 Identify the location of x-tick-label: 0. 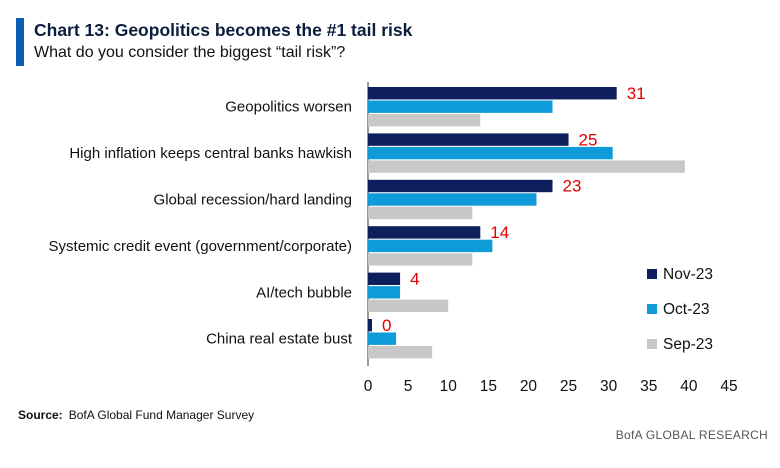
(368, 386).